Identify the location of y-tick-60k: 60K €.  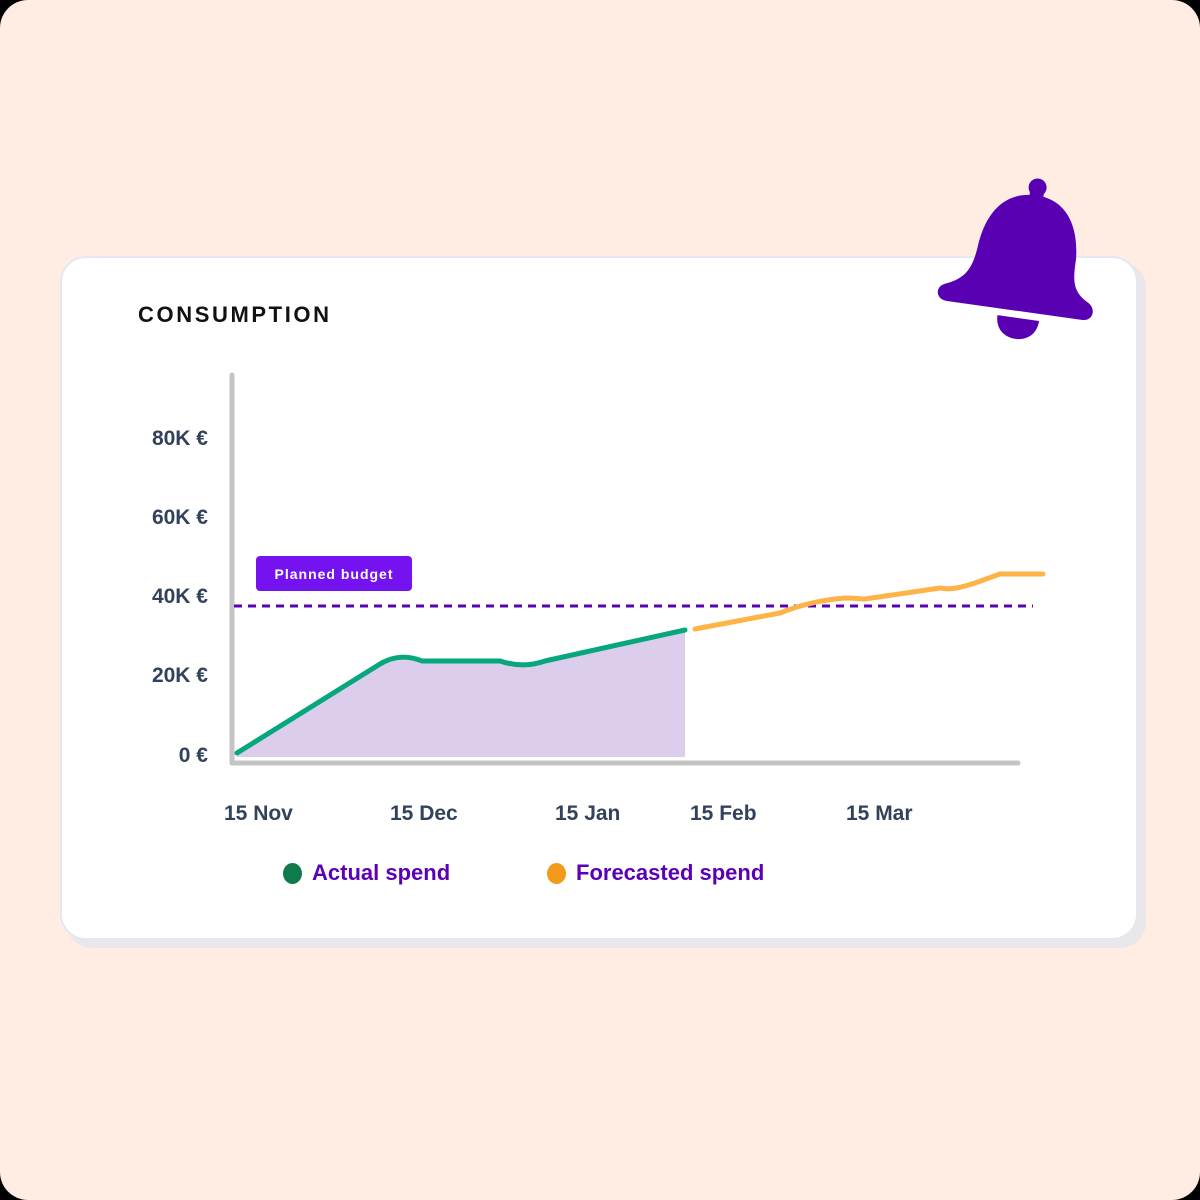
(179, 517).